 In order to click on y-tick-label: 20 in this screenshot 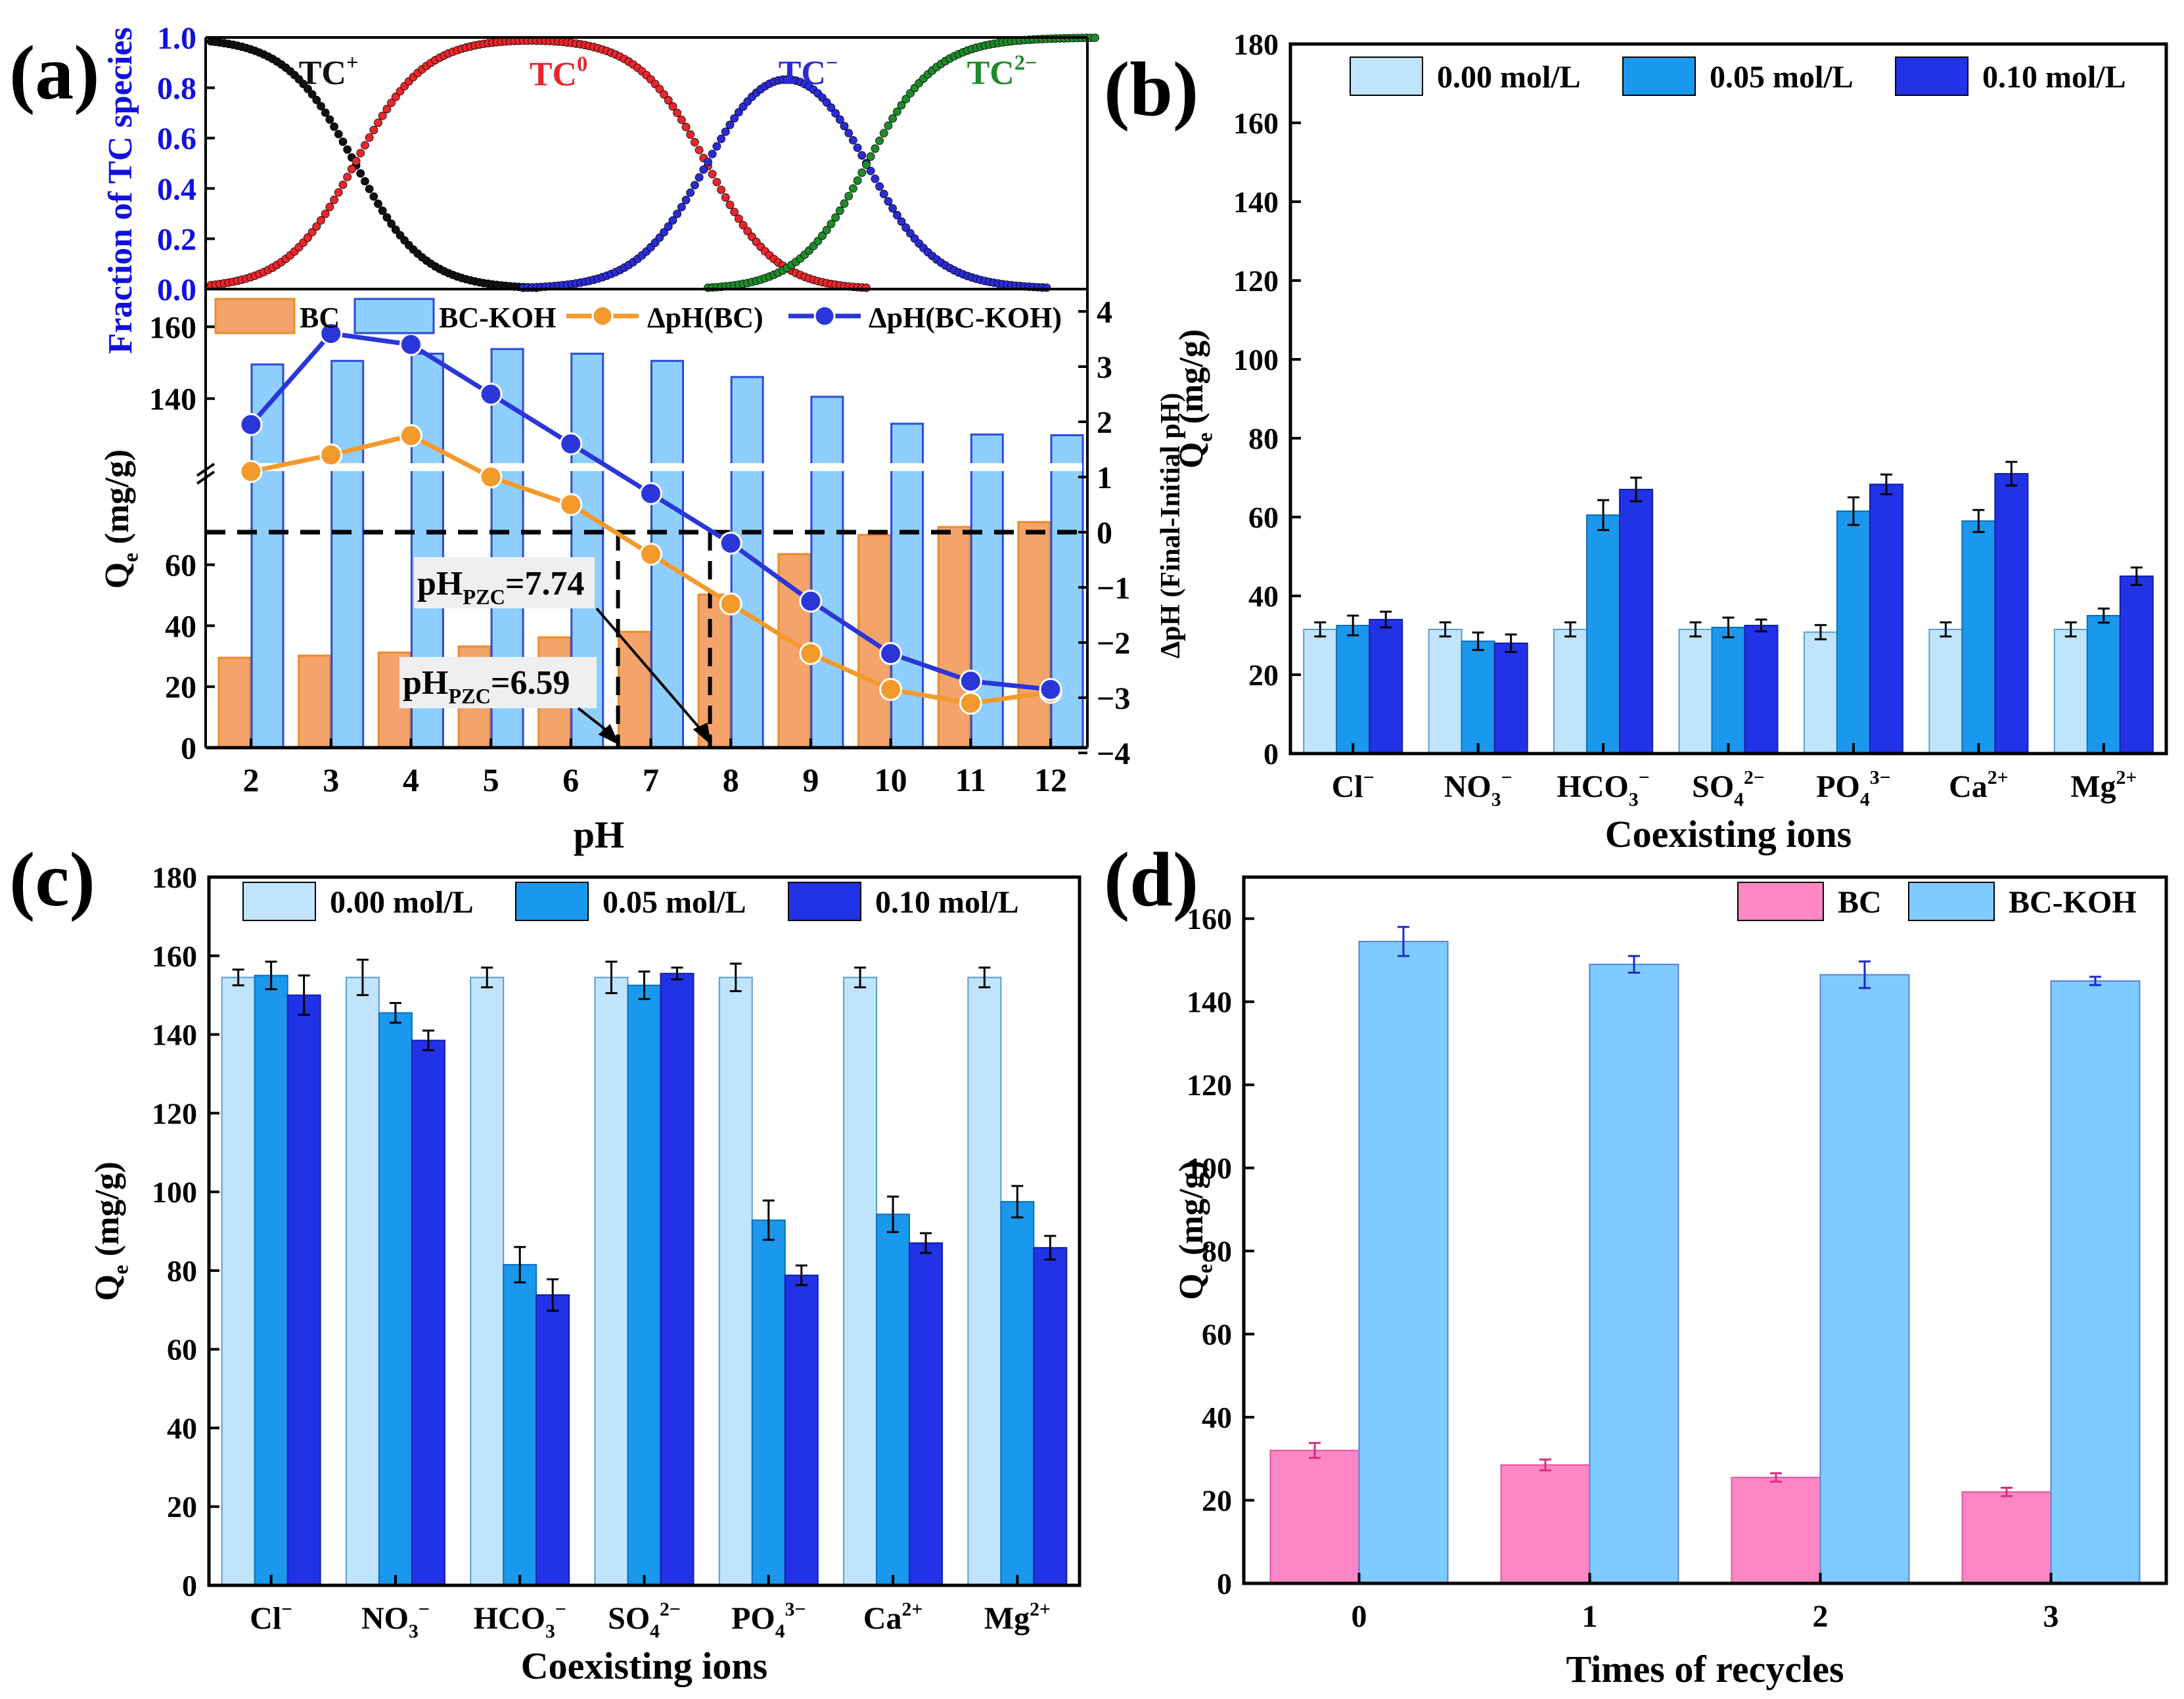, I will do `click(182, 1507)`.